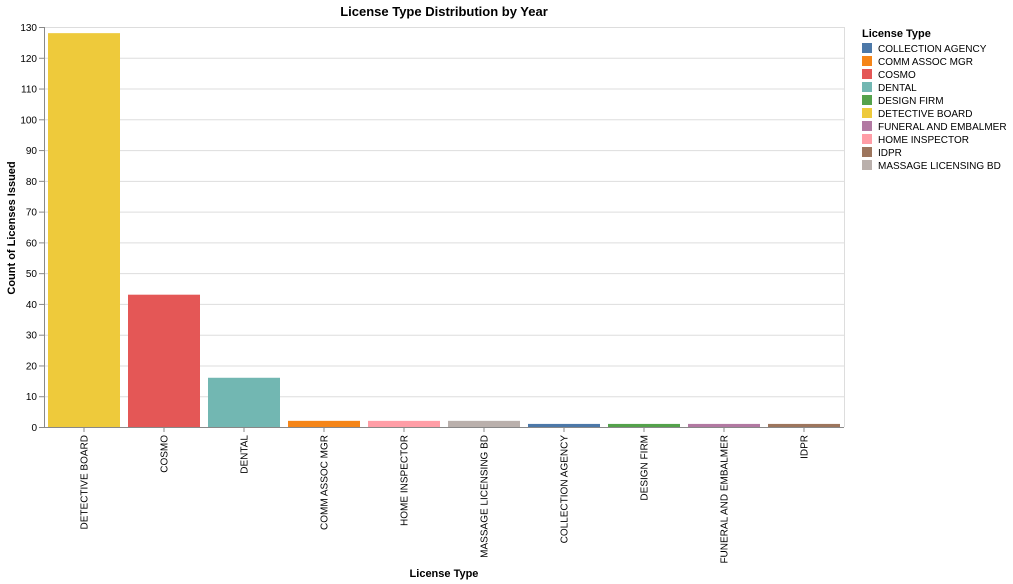 This screenshot has width=1013, height=584. Describe the element at coordinates (897, 88) in the screenshot. I see `legend-label: DENTAL` at that location.